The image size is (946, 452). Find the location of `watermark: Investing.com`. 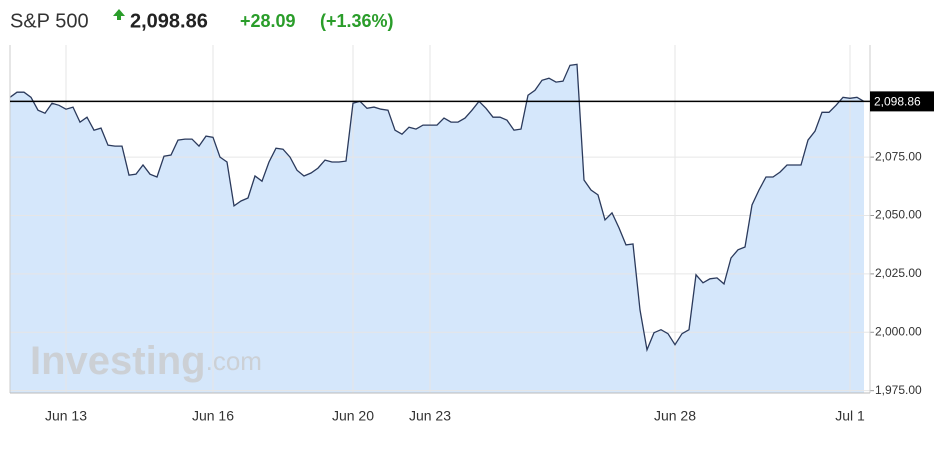

watermark: Investing.com is located at coordinates (146, 361).